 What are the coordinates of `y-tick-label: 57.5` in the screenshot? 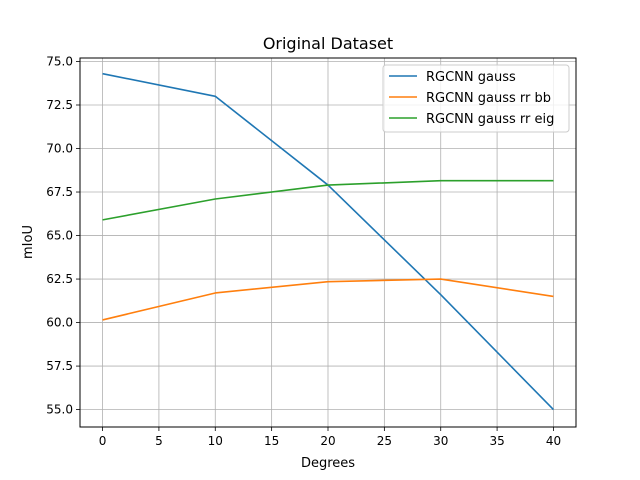 It's located at (59, 366).